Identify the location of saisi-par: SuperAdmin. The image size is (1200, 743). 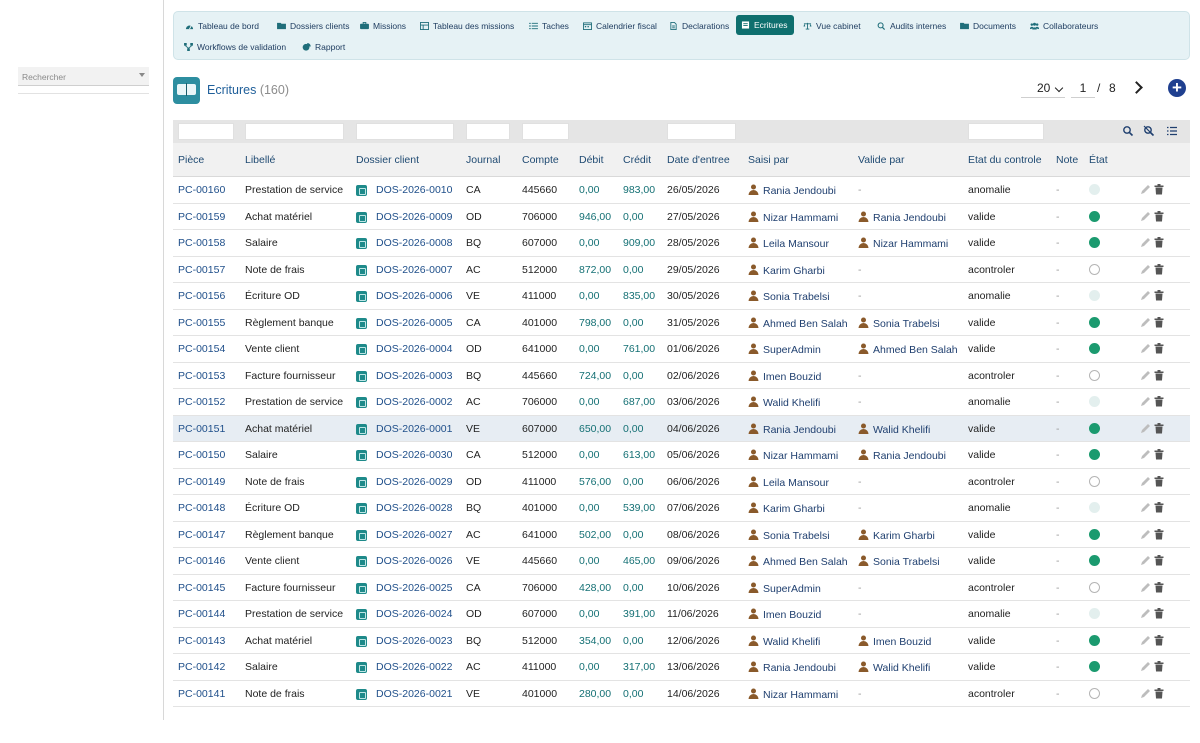
(784, 588).